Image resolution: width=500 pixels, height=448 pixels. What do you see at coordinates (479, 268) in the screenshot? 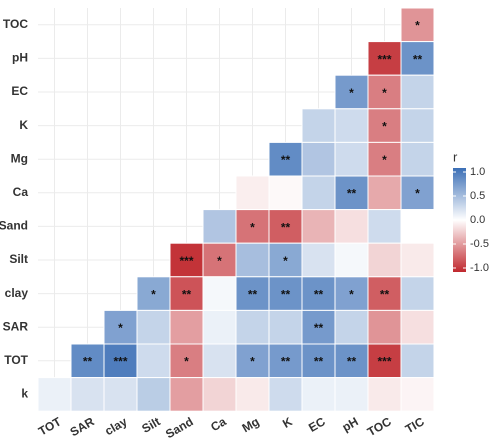
I see `colorbar-tick-label: -1.0` at bounding box center [479, 268].